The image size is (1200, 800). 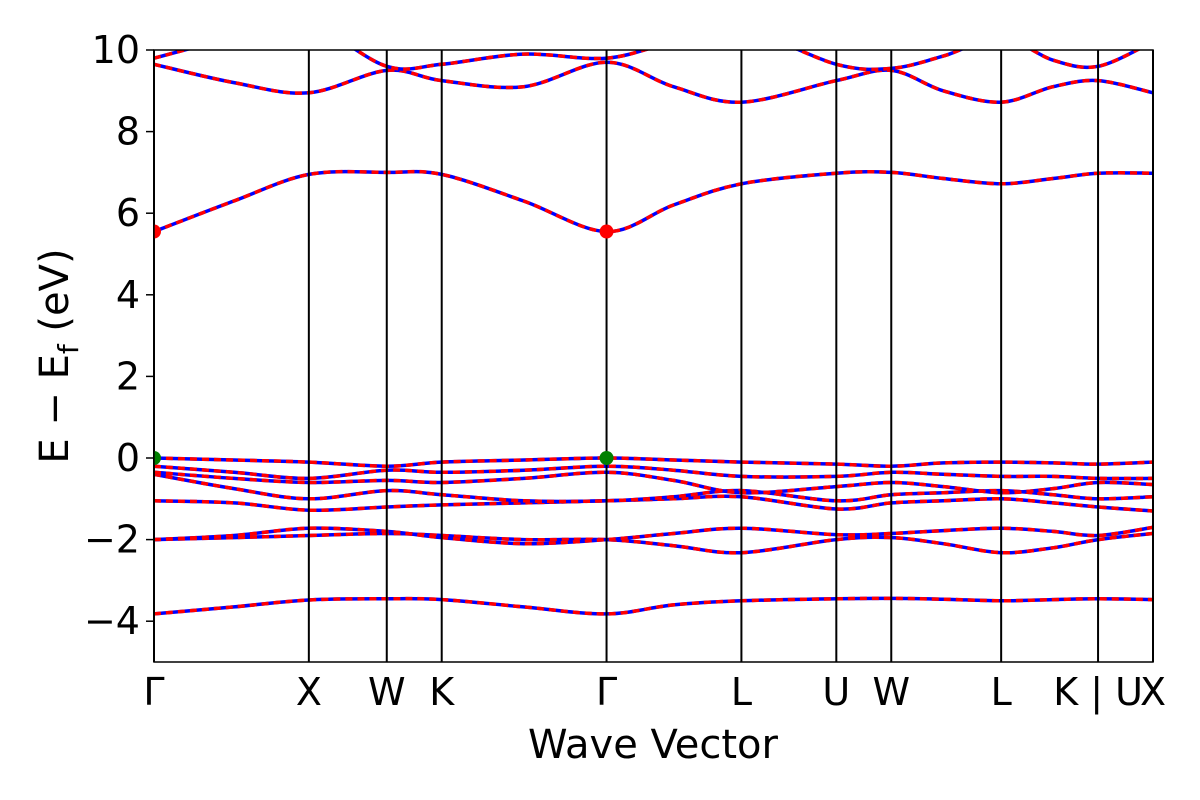 I want to click on x-tick-label-5: L, so click(x=741, y=692).